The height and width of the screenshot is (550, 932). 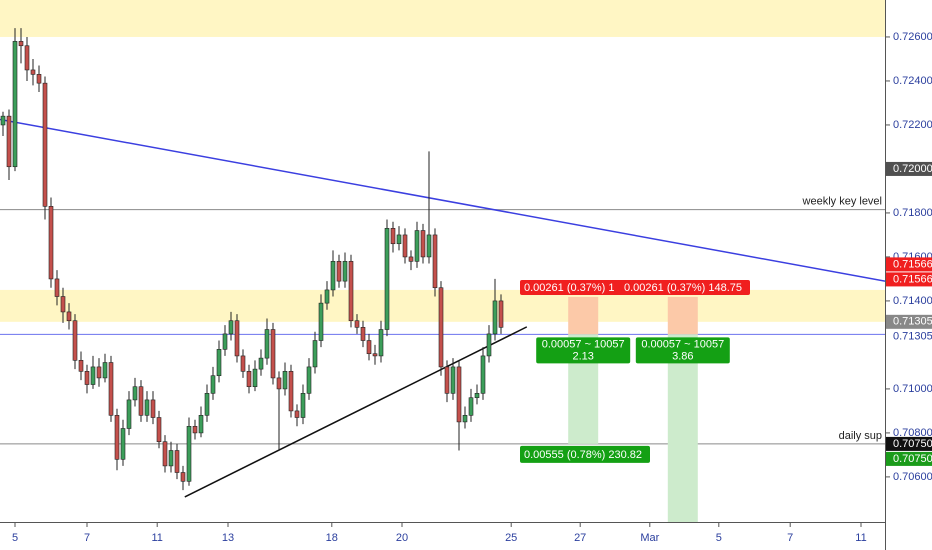 What do you see at coordinates (912, 169) in the screenshot?
I see `price-marker-label: 0.72000` at bounding box center [912, 169].